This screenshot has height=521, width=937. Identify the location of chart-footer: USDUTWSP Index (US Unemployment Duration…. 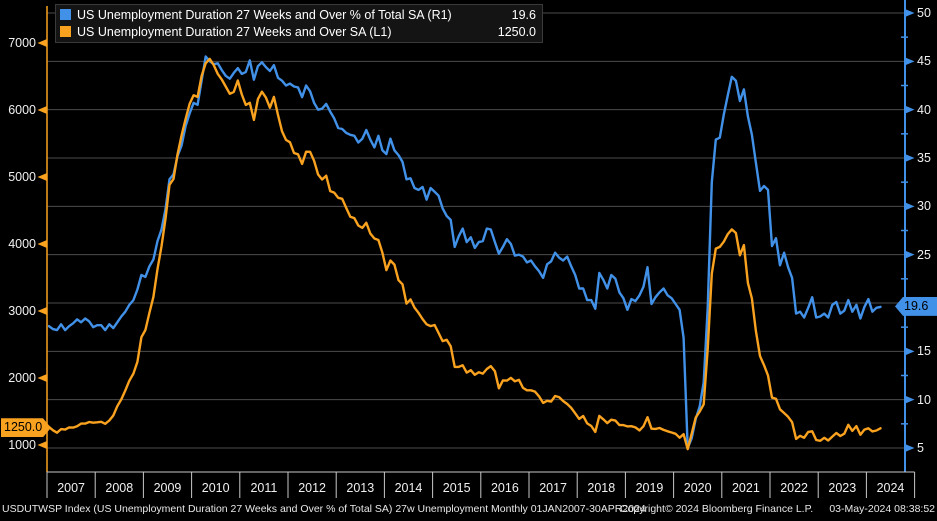
(468, 511).